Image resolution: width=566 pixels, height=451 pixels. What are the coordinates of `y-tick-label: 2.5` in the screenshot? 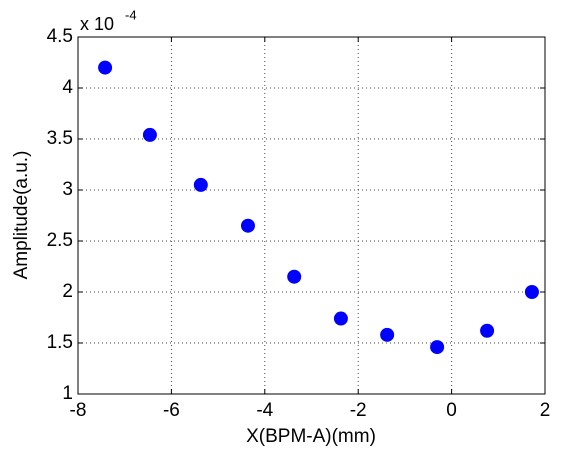 It's located at (60, 240).